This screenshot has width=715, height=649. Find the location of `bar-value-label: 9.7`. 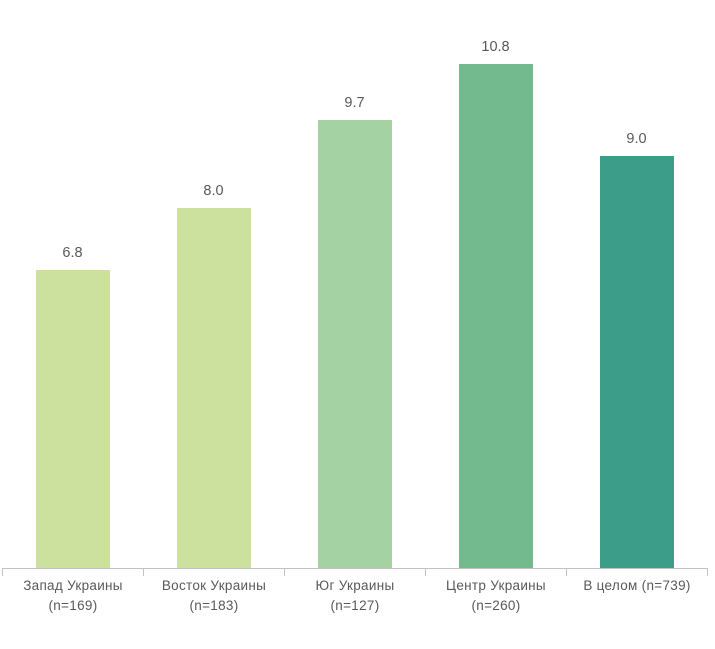

bar-value-label: 9.7 is located at coordinates (354, 103).